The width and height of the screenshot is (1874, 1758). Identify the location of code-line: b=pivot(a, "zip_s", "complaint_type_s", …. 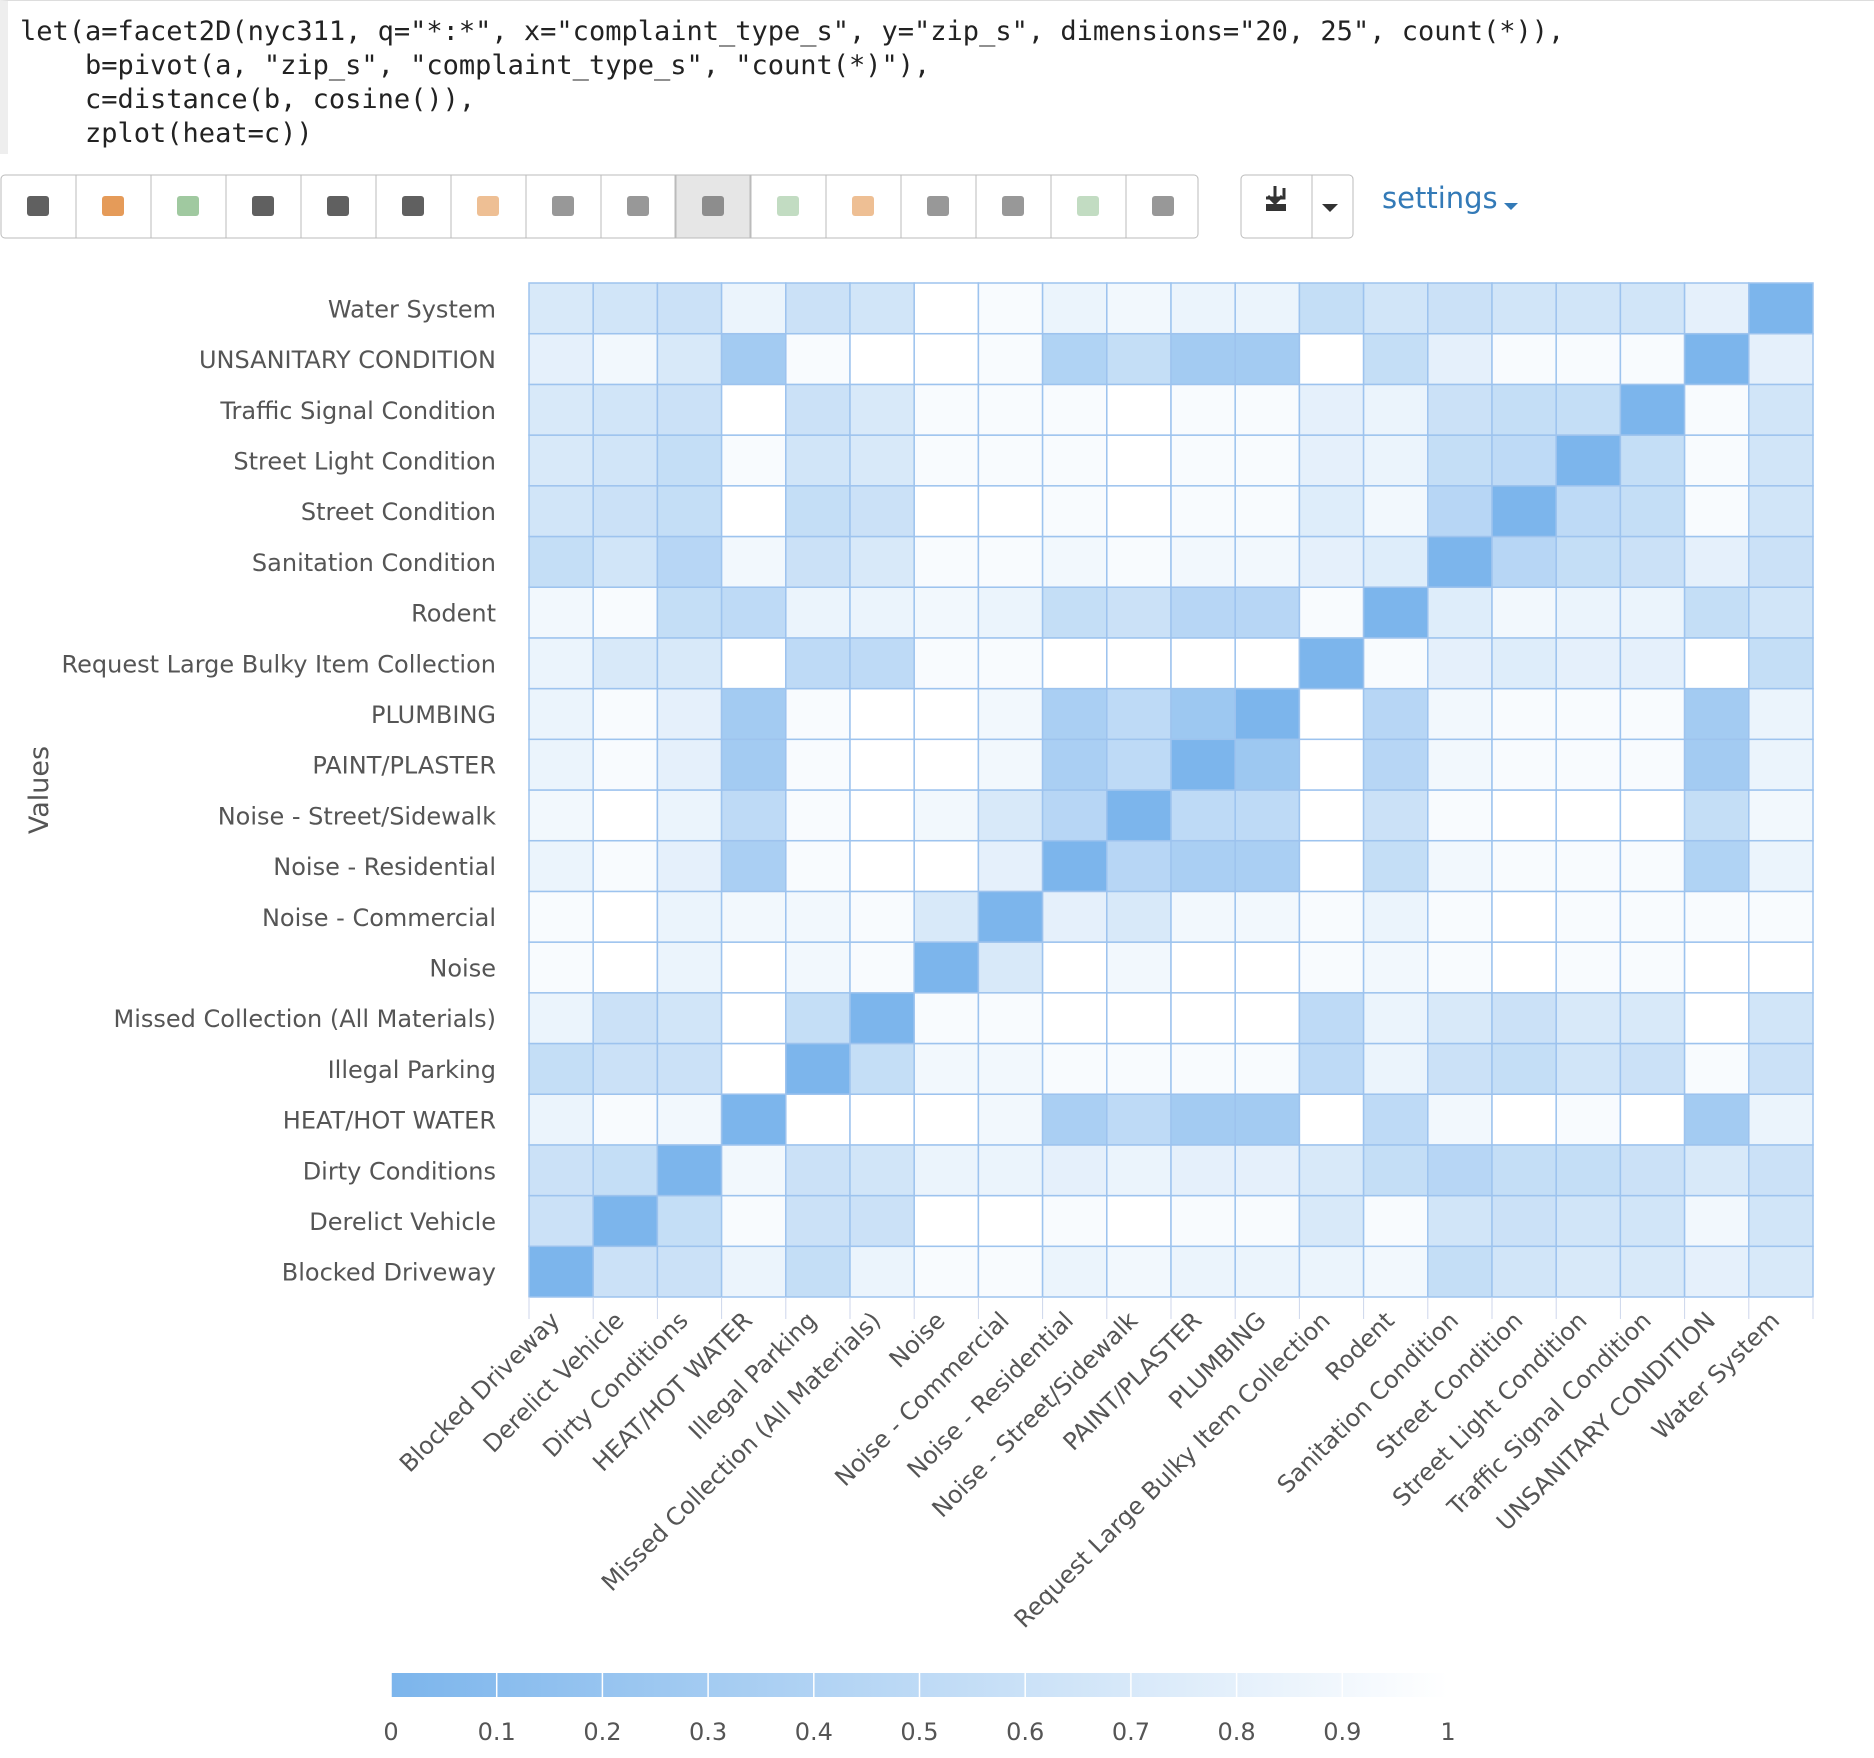
(475, 65).